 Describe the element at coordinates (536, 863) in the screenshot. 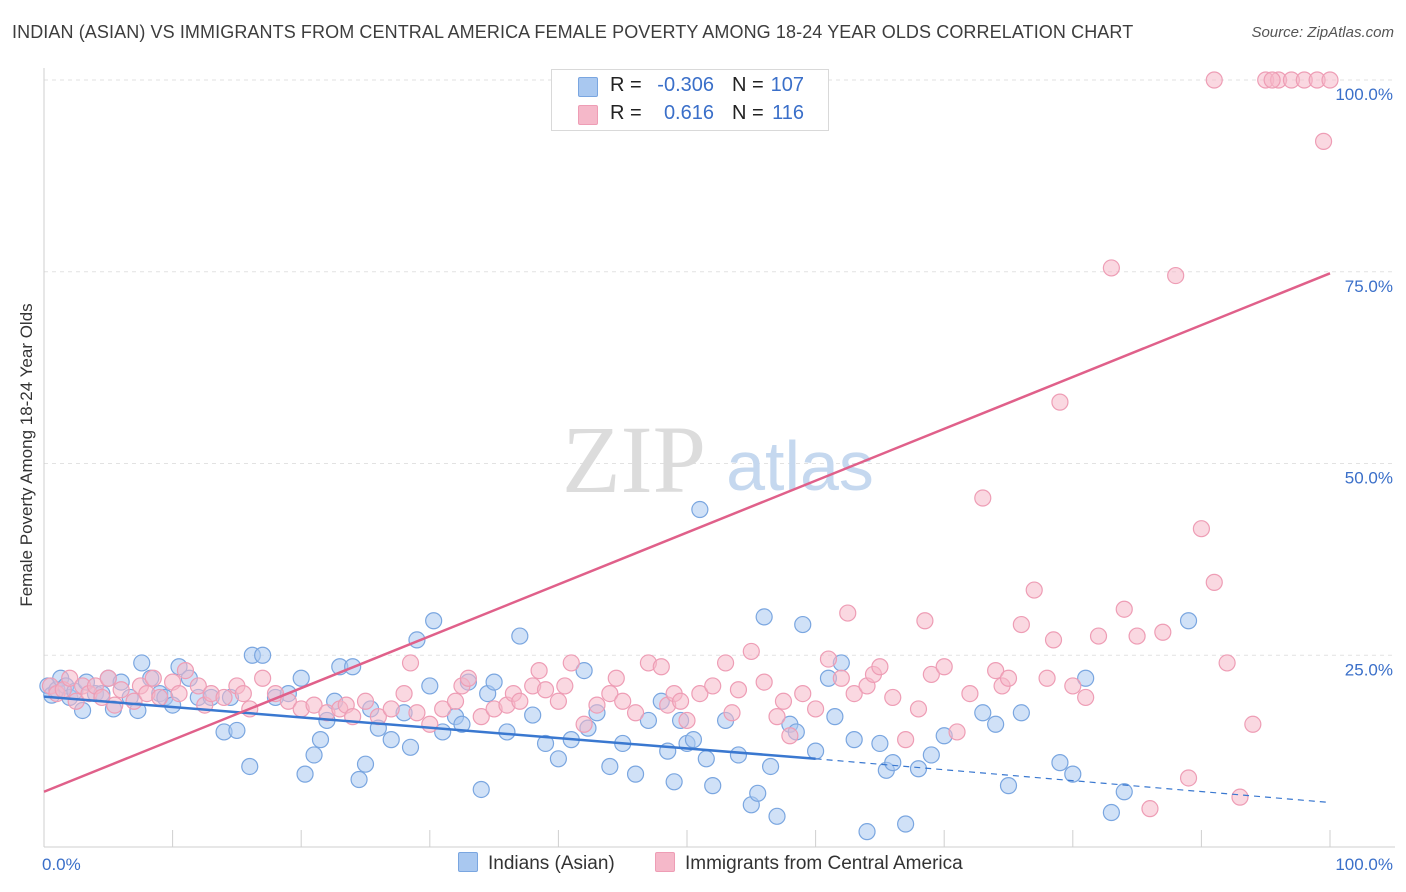

I see `legend-item-indians: Indians (Asian)` at that location.